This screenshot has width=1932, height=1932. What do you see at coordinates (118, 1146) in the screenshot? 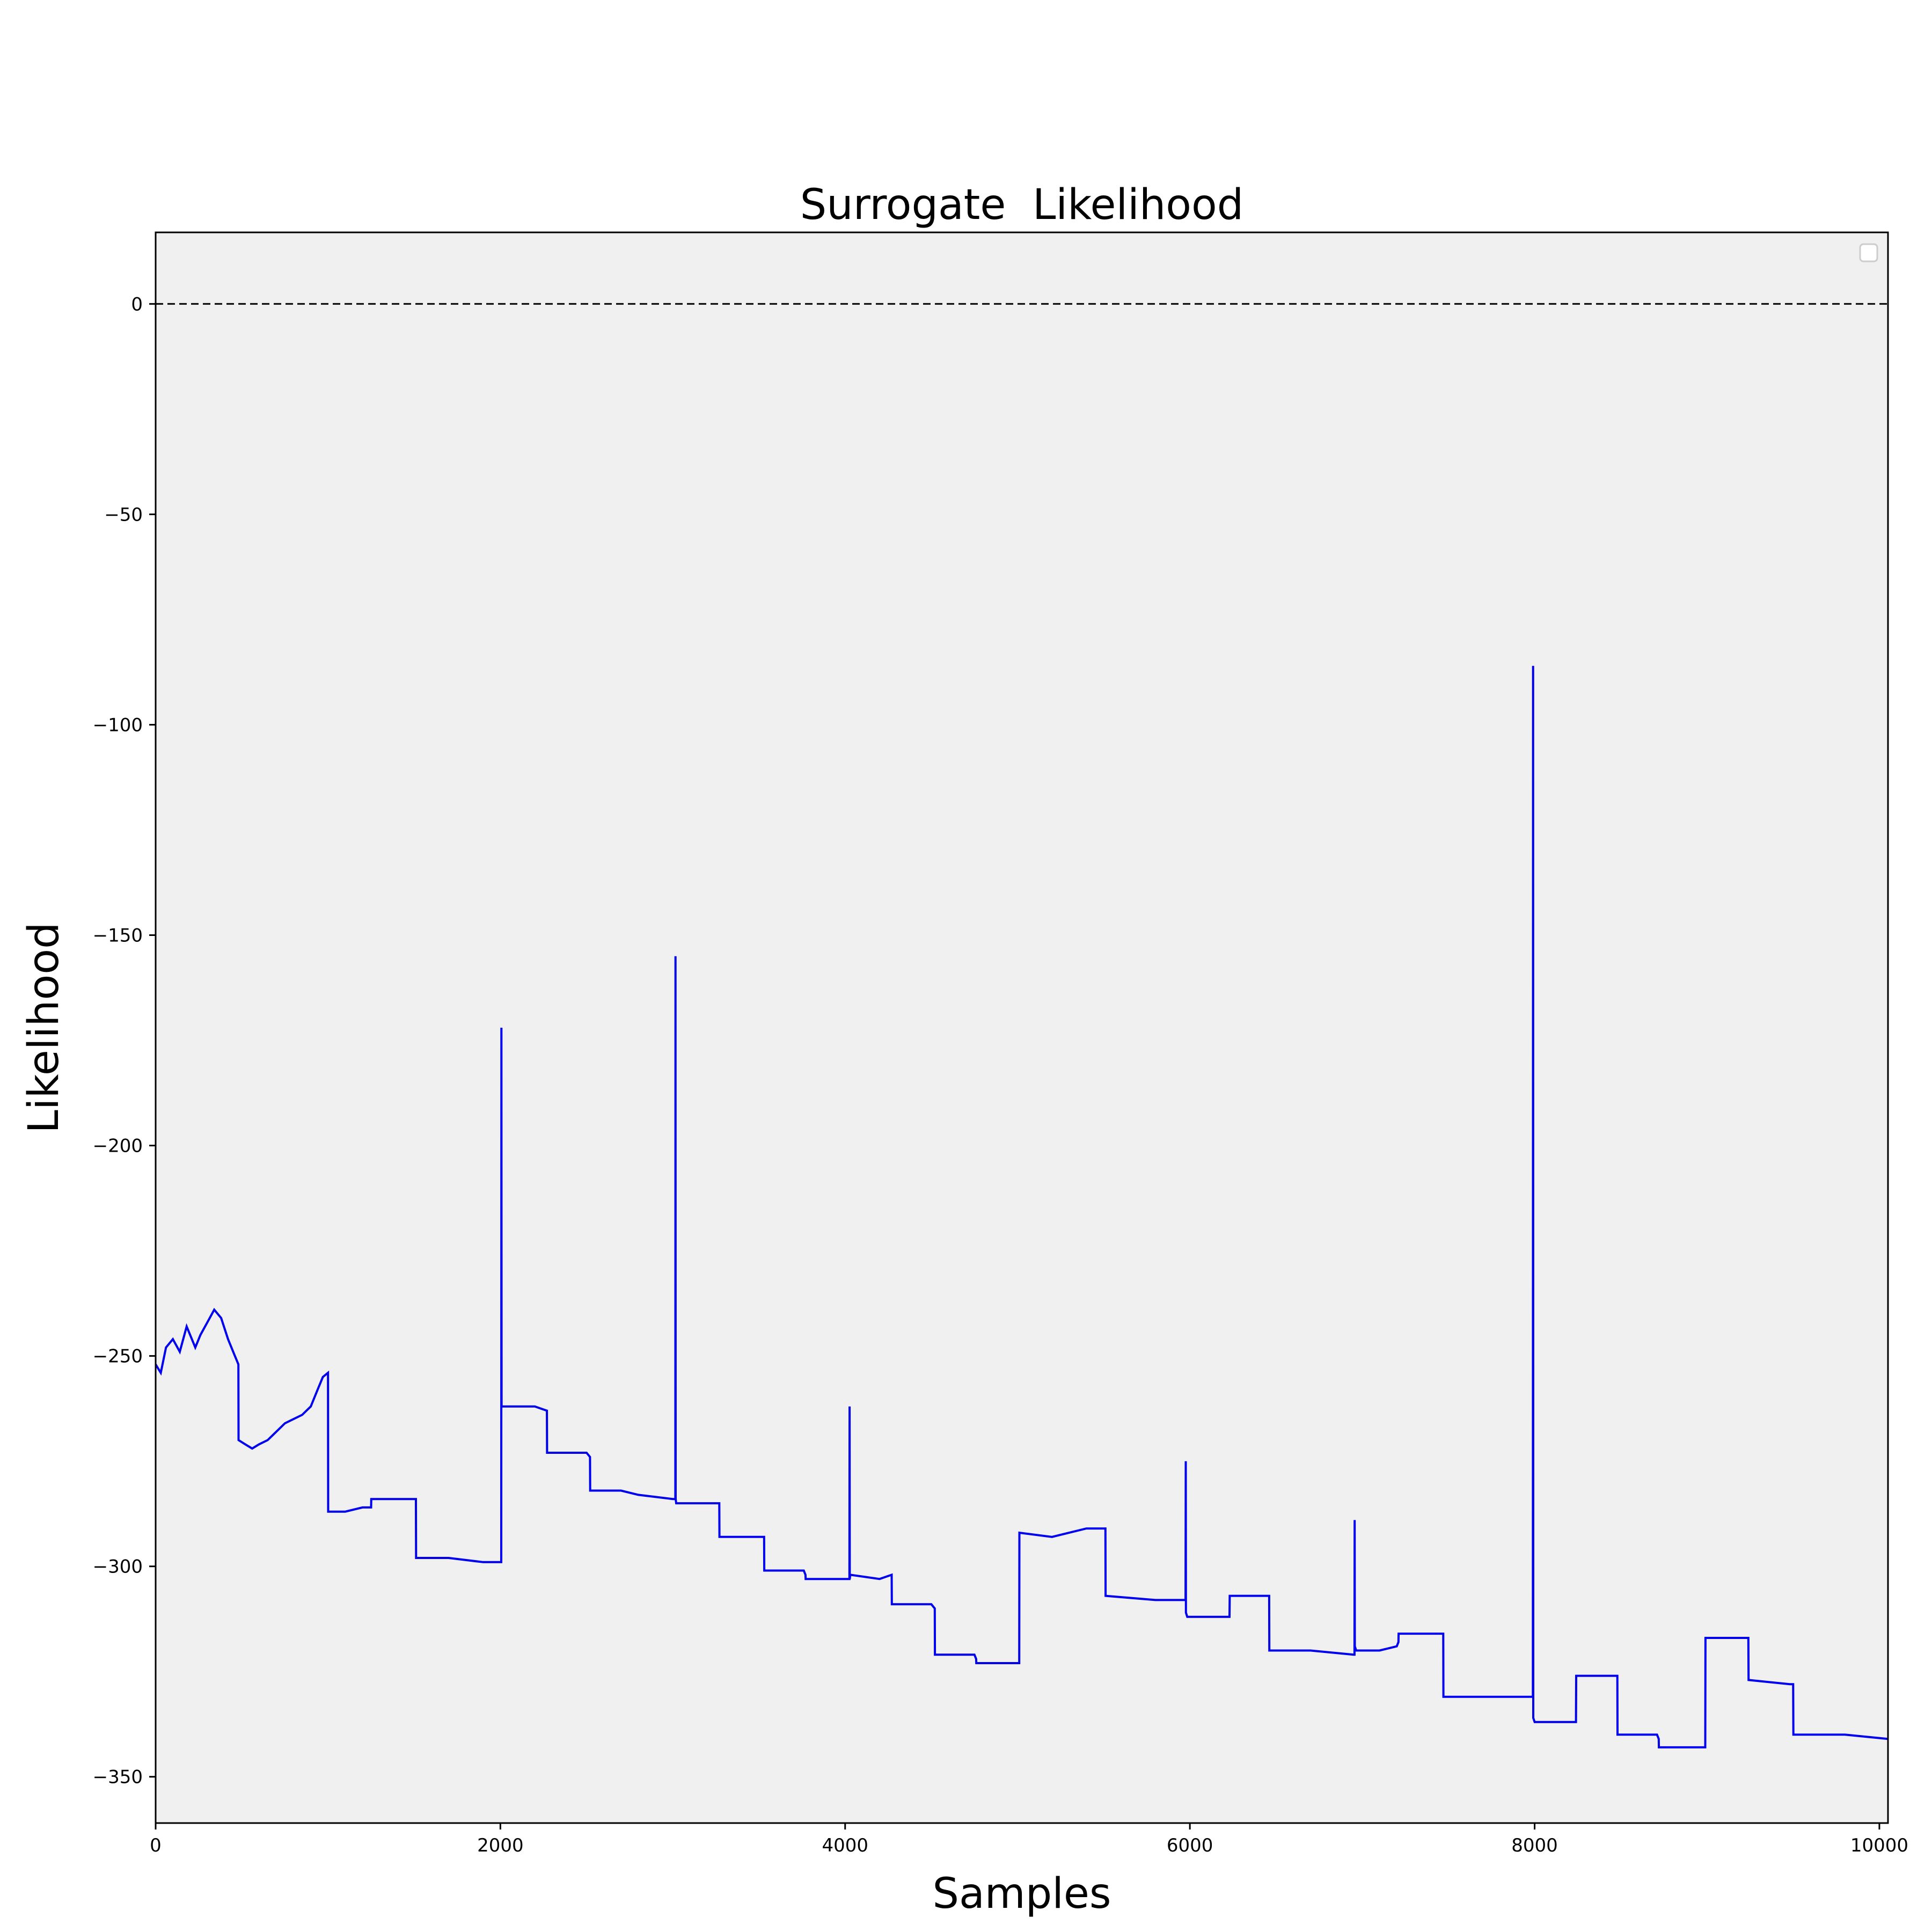
I see `y-tick-label: −200` at bounding box center [118, 1146].